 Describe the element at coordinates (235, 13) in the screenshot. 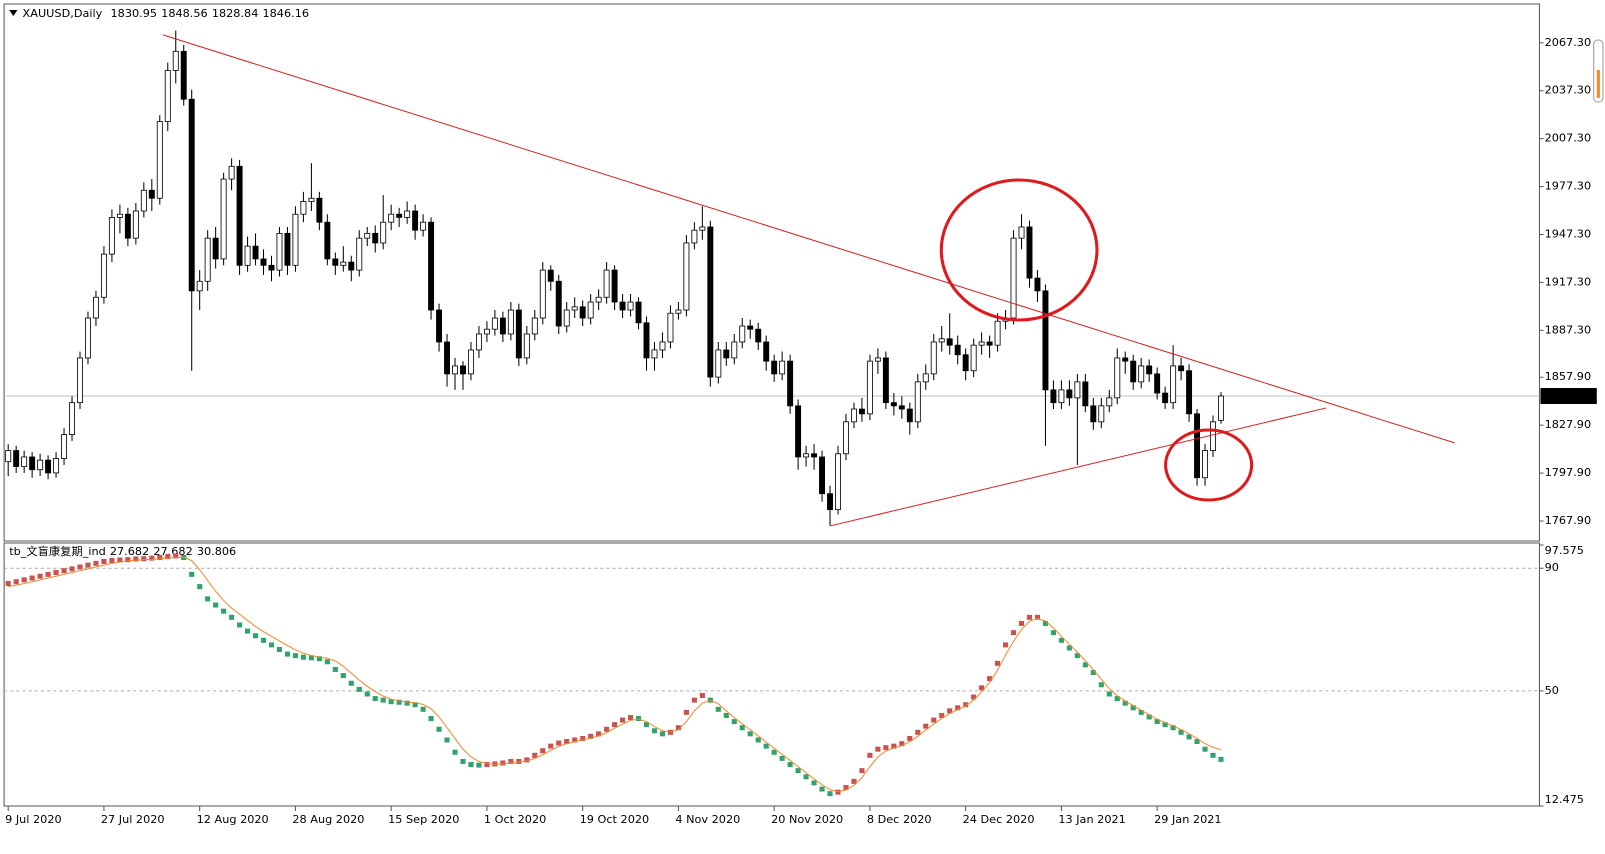

I see `low: 1828.84` at that location.